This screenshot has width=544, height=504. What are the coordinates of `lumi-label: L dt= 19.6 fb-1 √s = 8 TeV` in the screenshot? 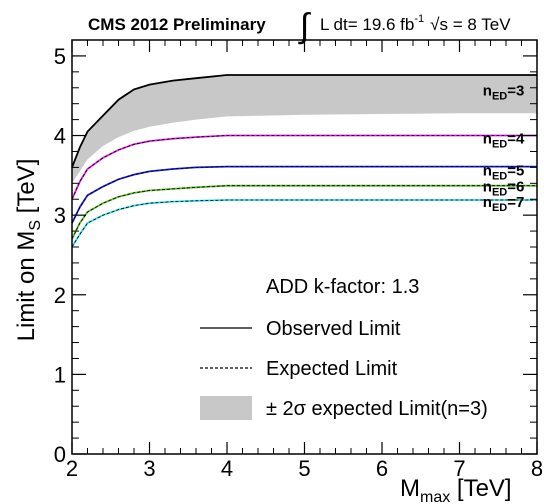 It's located at (415, 23).